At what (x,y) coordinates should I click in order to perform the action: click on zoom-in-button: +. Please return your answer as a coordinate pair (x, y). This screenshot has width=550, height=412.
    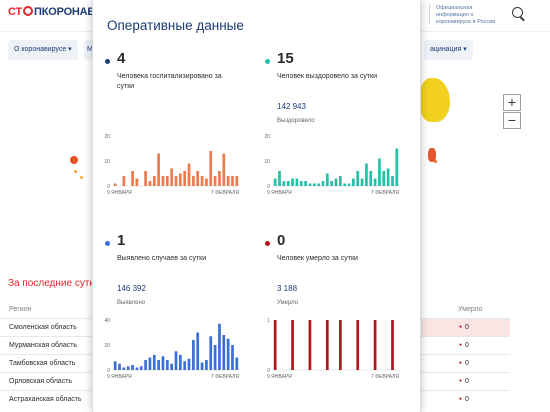
    Looking at the image, I should click on (512, 102).